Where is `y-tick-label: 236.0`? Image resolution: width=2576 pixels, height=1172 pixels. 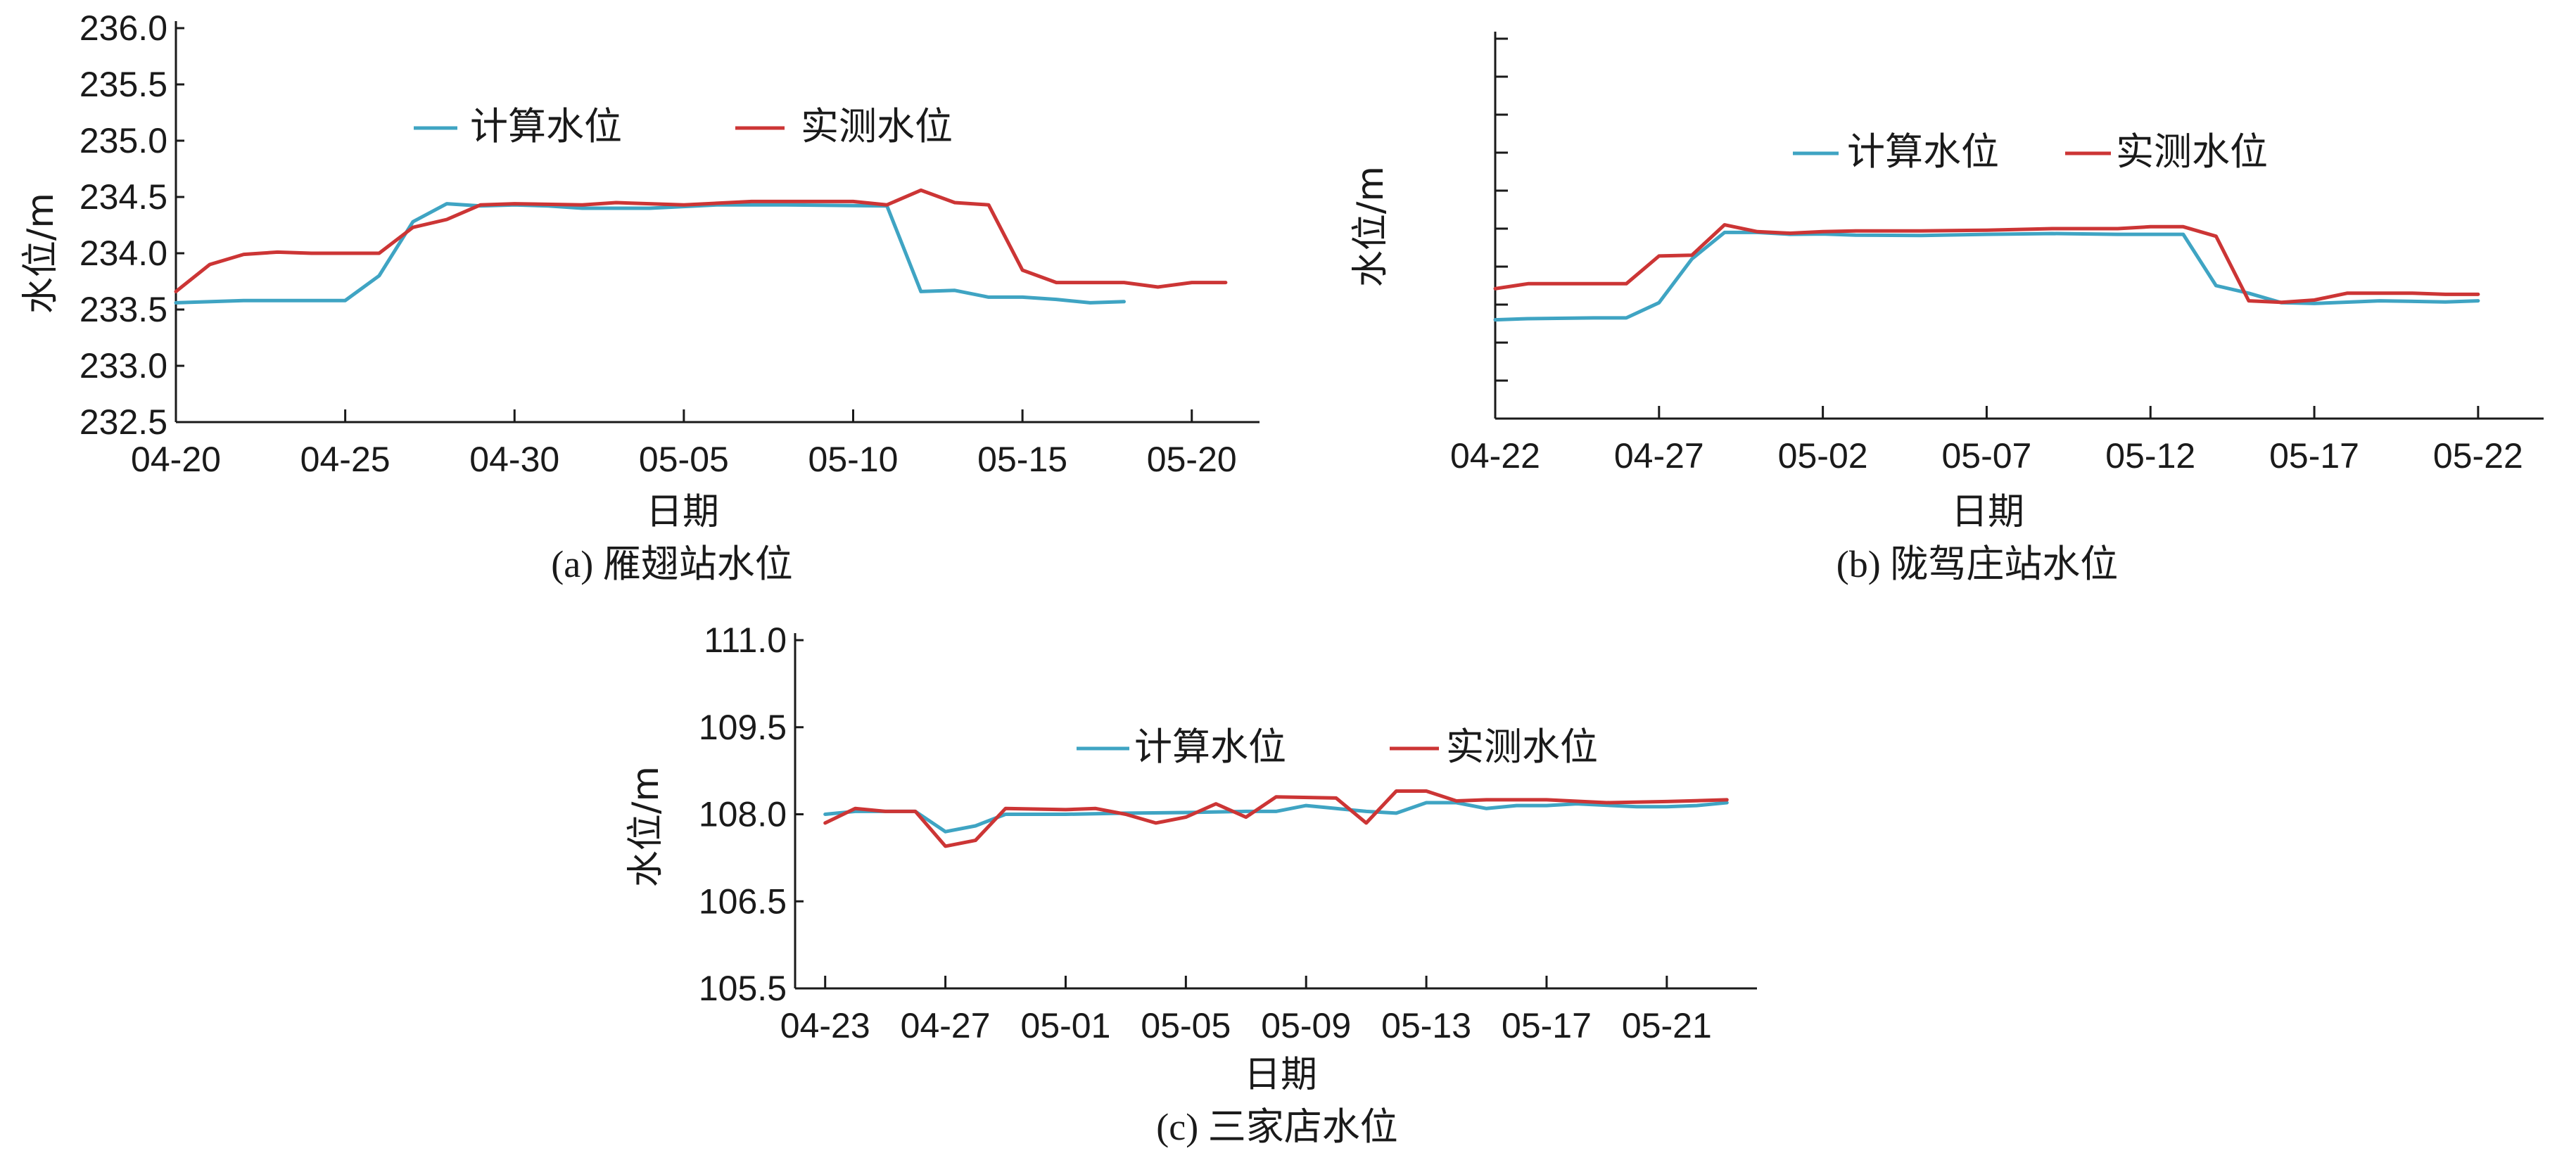 y-tick-label: 236.0 is located at coordinates (124, 28).